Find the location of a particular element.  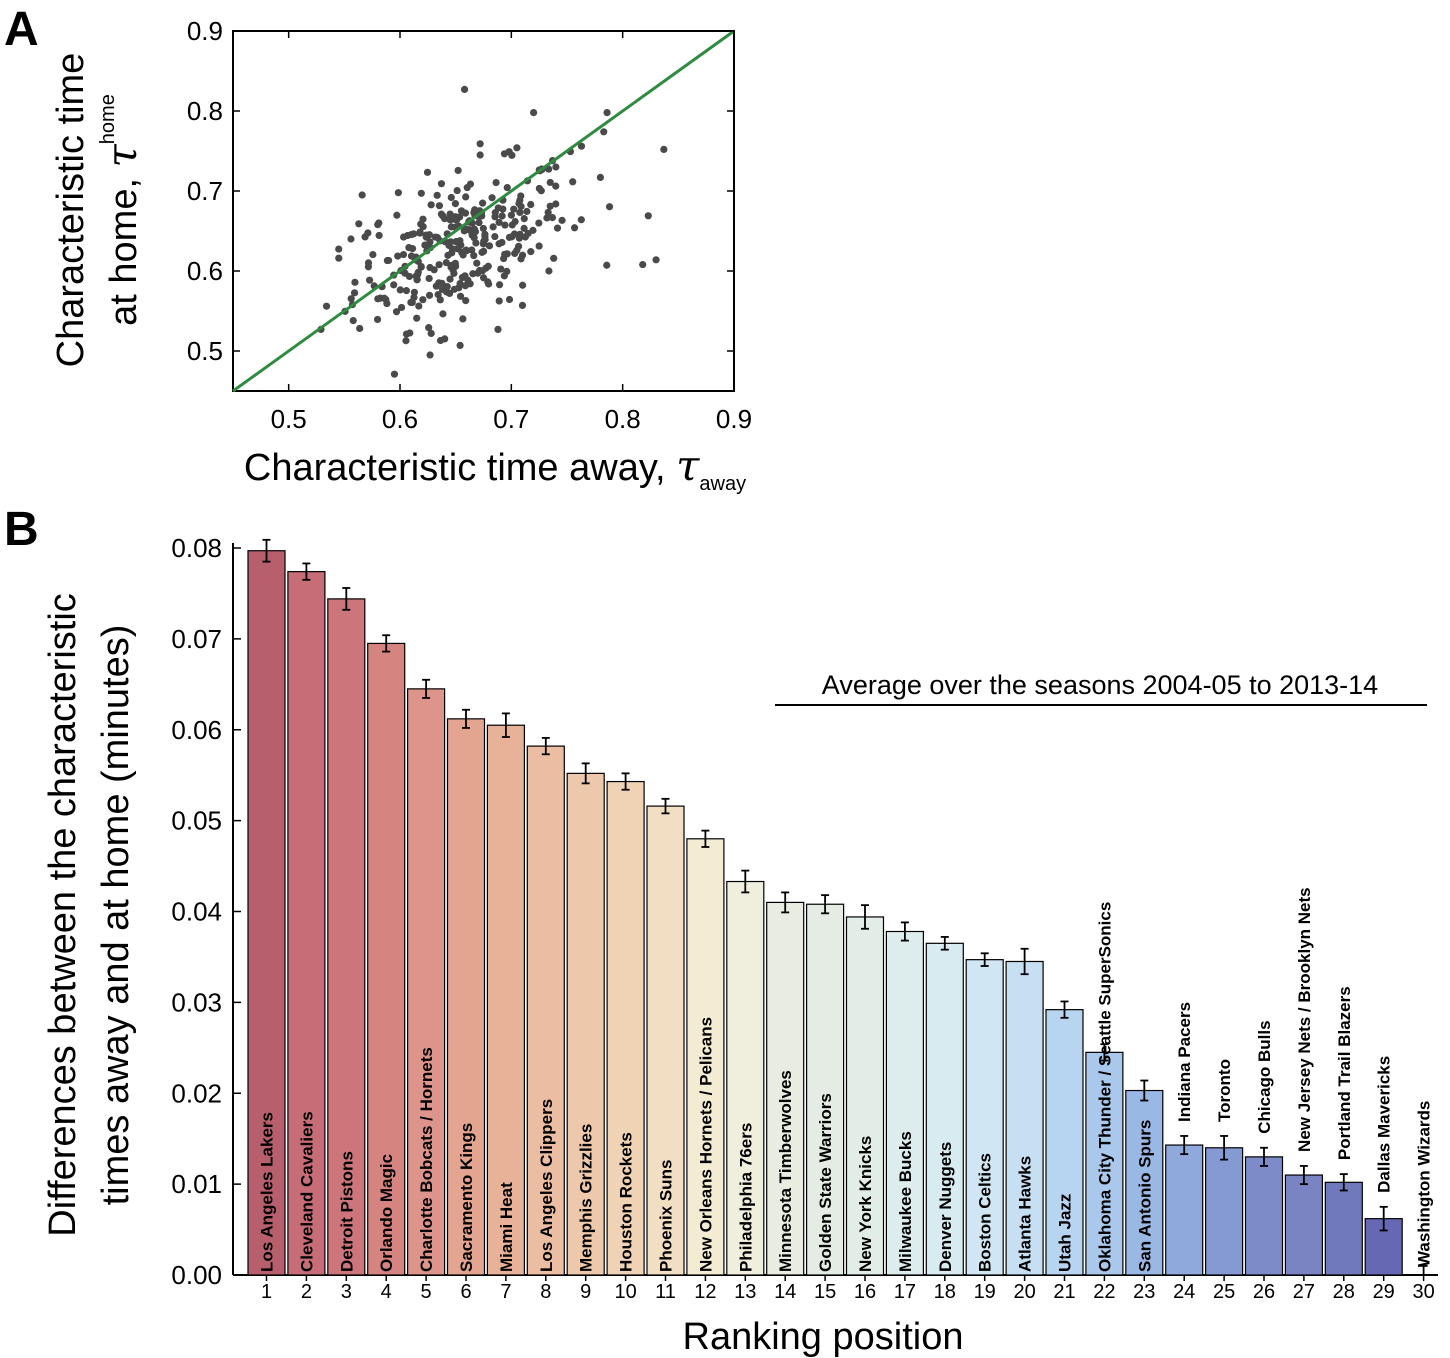

team-label: Portland Trail Blazers is located at coordinates (1344, 1073).